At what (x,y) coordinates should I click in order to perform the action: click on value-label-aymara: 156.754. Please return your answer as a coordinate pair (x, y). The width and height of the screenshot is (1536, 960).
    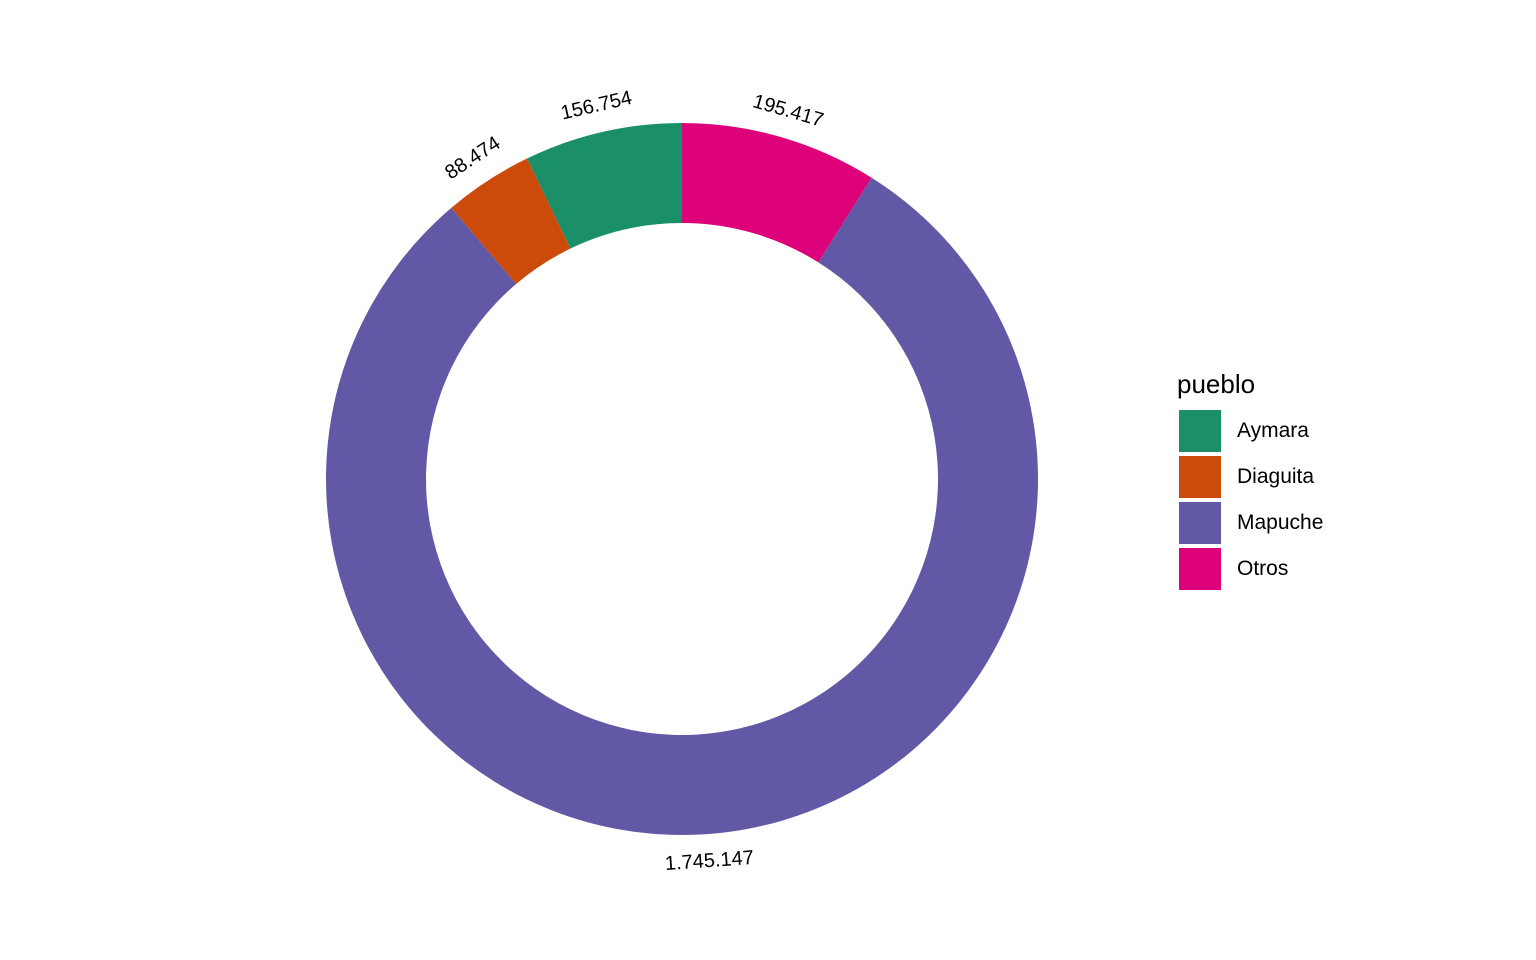
    Looking at the image, I should click on (596, 106).